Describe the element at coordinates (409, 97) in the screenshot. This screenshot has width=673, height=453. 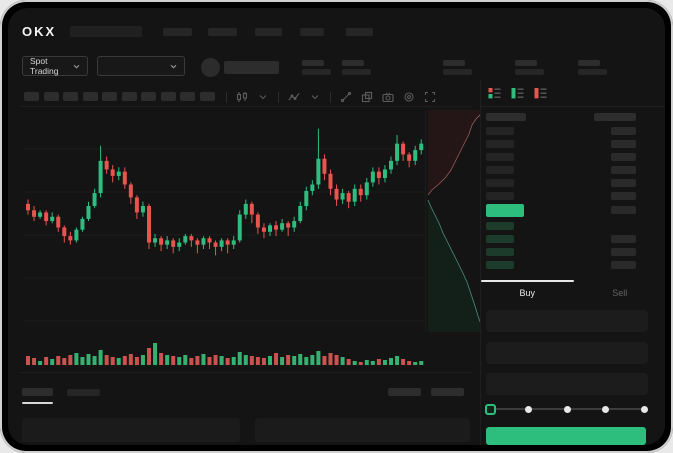
I see `settings-icon` at that location.